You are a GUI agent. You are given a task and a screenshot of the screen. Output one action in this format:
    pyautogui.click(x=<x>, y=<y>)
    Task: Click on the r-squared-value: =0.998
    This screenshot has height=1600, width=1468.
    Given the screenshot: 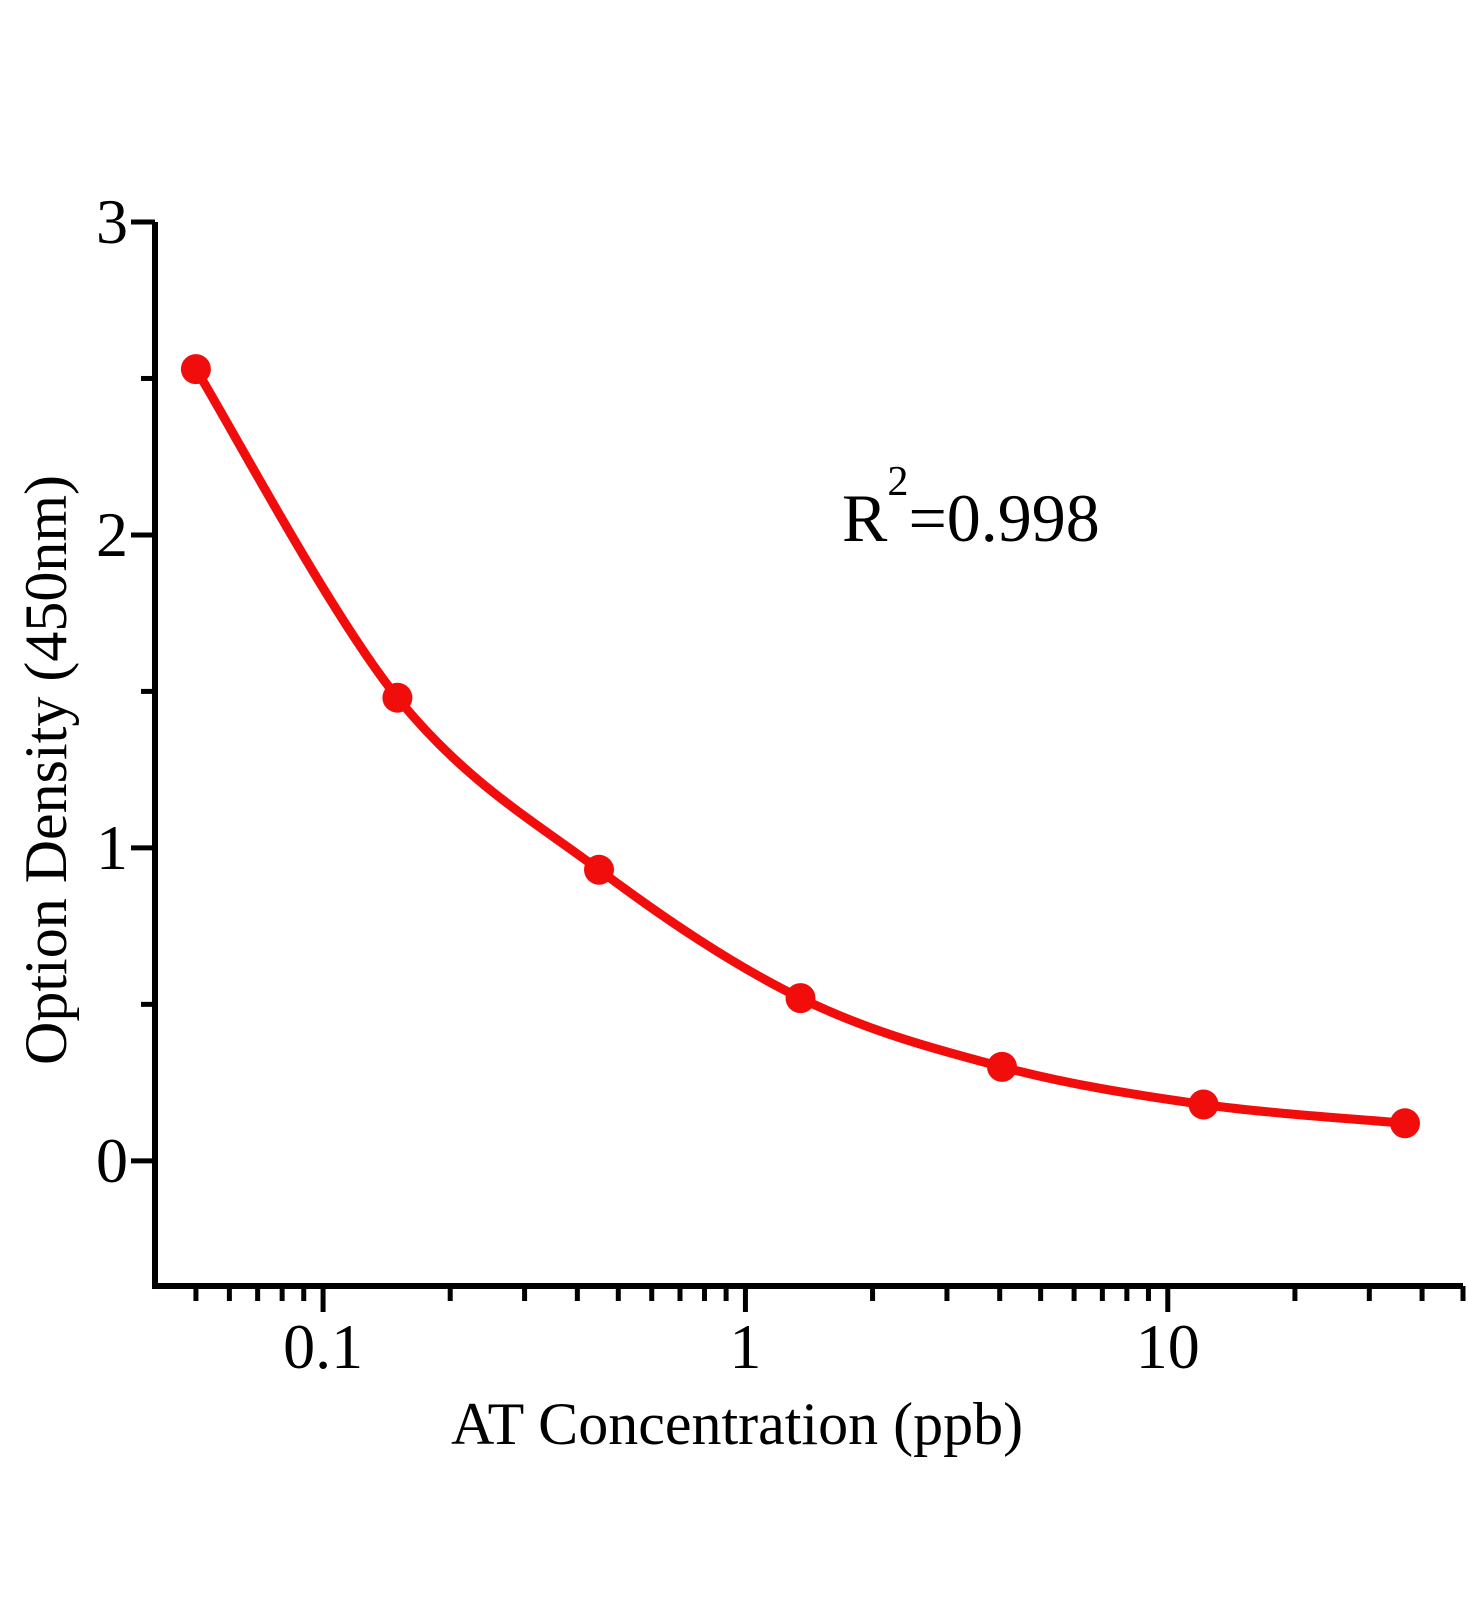 What is the action you would take?
    pyautogui.click(x=1004, y=518)
    